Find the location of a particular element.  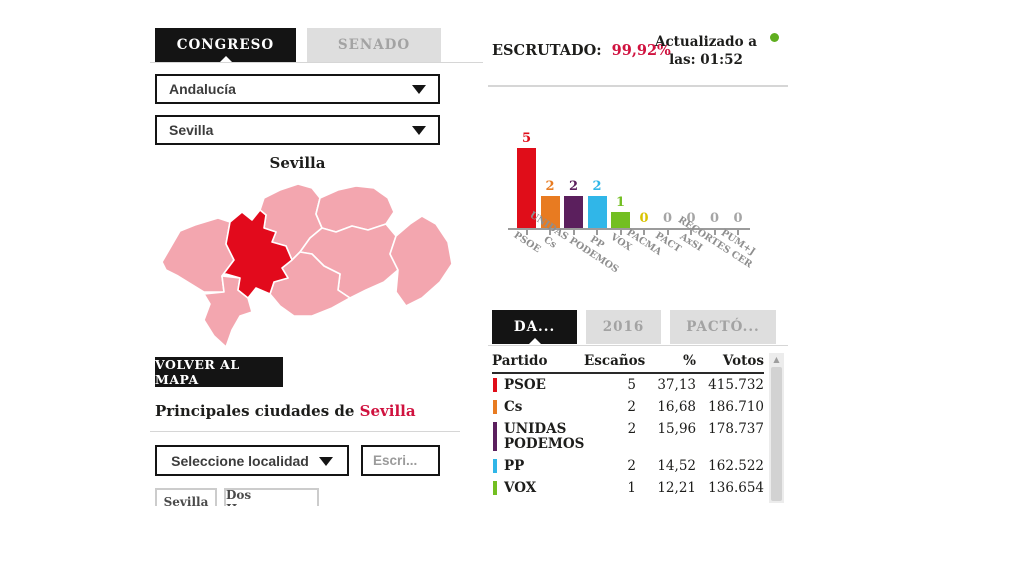

main-cities-heading: Principales ciudades de Sevilla is located at coordinates (285, 411).